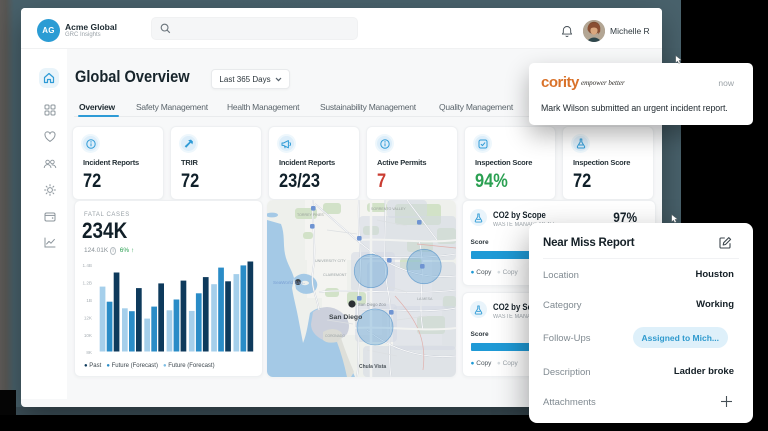 This screenshot has width=768, height=431. What do you see at coordinates (345, 317) in the screenshot?
I see `svg-text: San Diego` at bounding box center [345, 317].